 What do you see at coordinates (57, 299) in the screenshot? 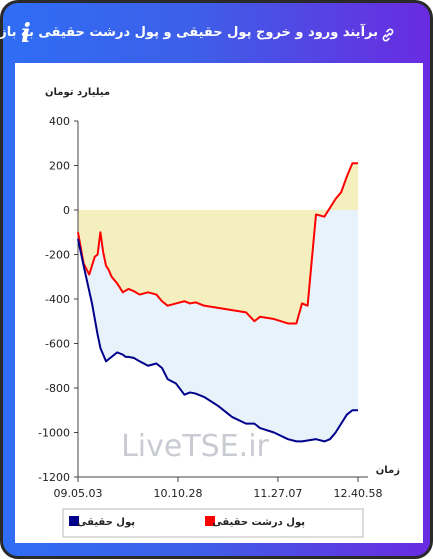
I see `y-tick-label: -400` at bounding box center [57, 299].